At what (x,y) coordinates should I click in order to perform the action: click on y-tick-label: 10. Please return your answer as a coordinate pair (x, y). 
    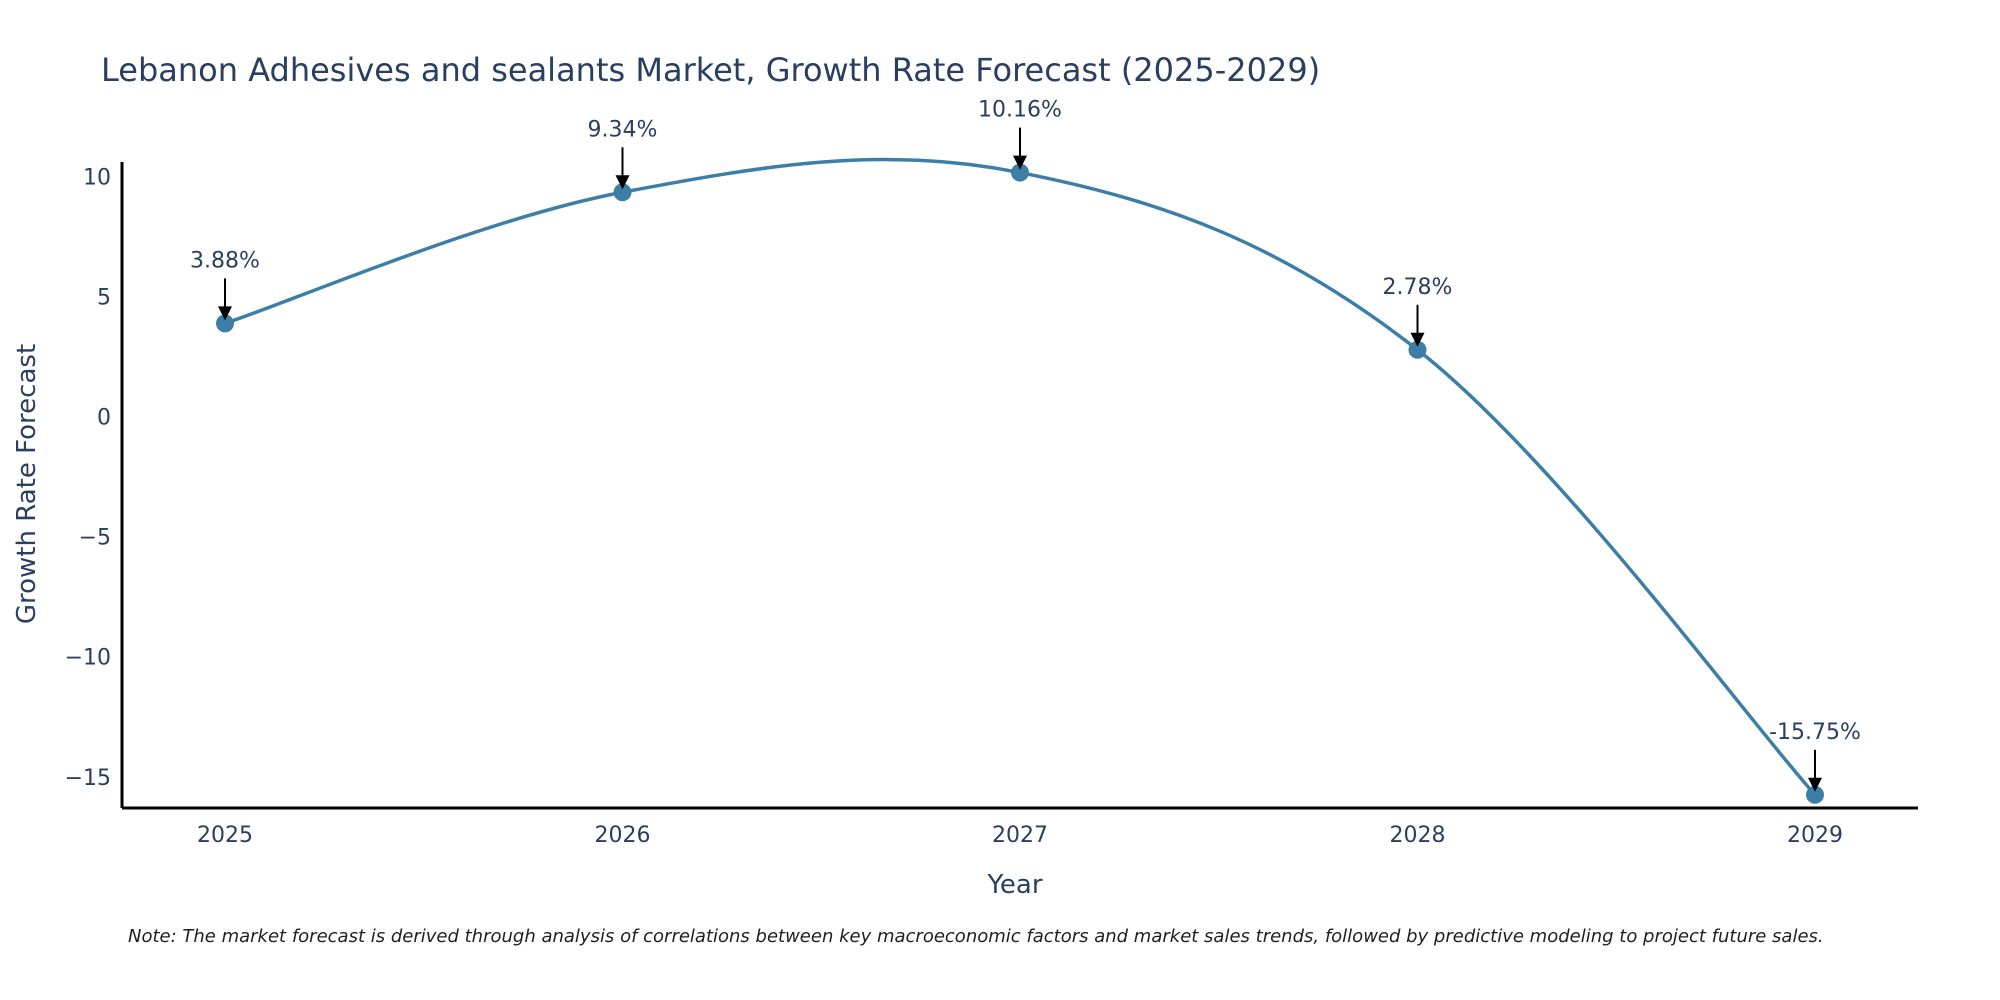
    Looking at the image, I should click on (97, 177).